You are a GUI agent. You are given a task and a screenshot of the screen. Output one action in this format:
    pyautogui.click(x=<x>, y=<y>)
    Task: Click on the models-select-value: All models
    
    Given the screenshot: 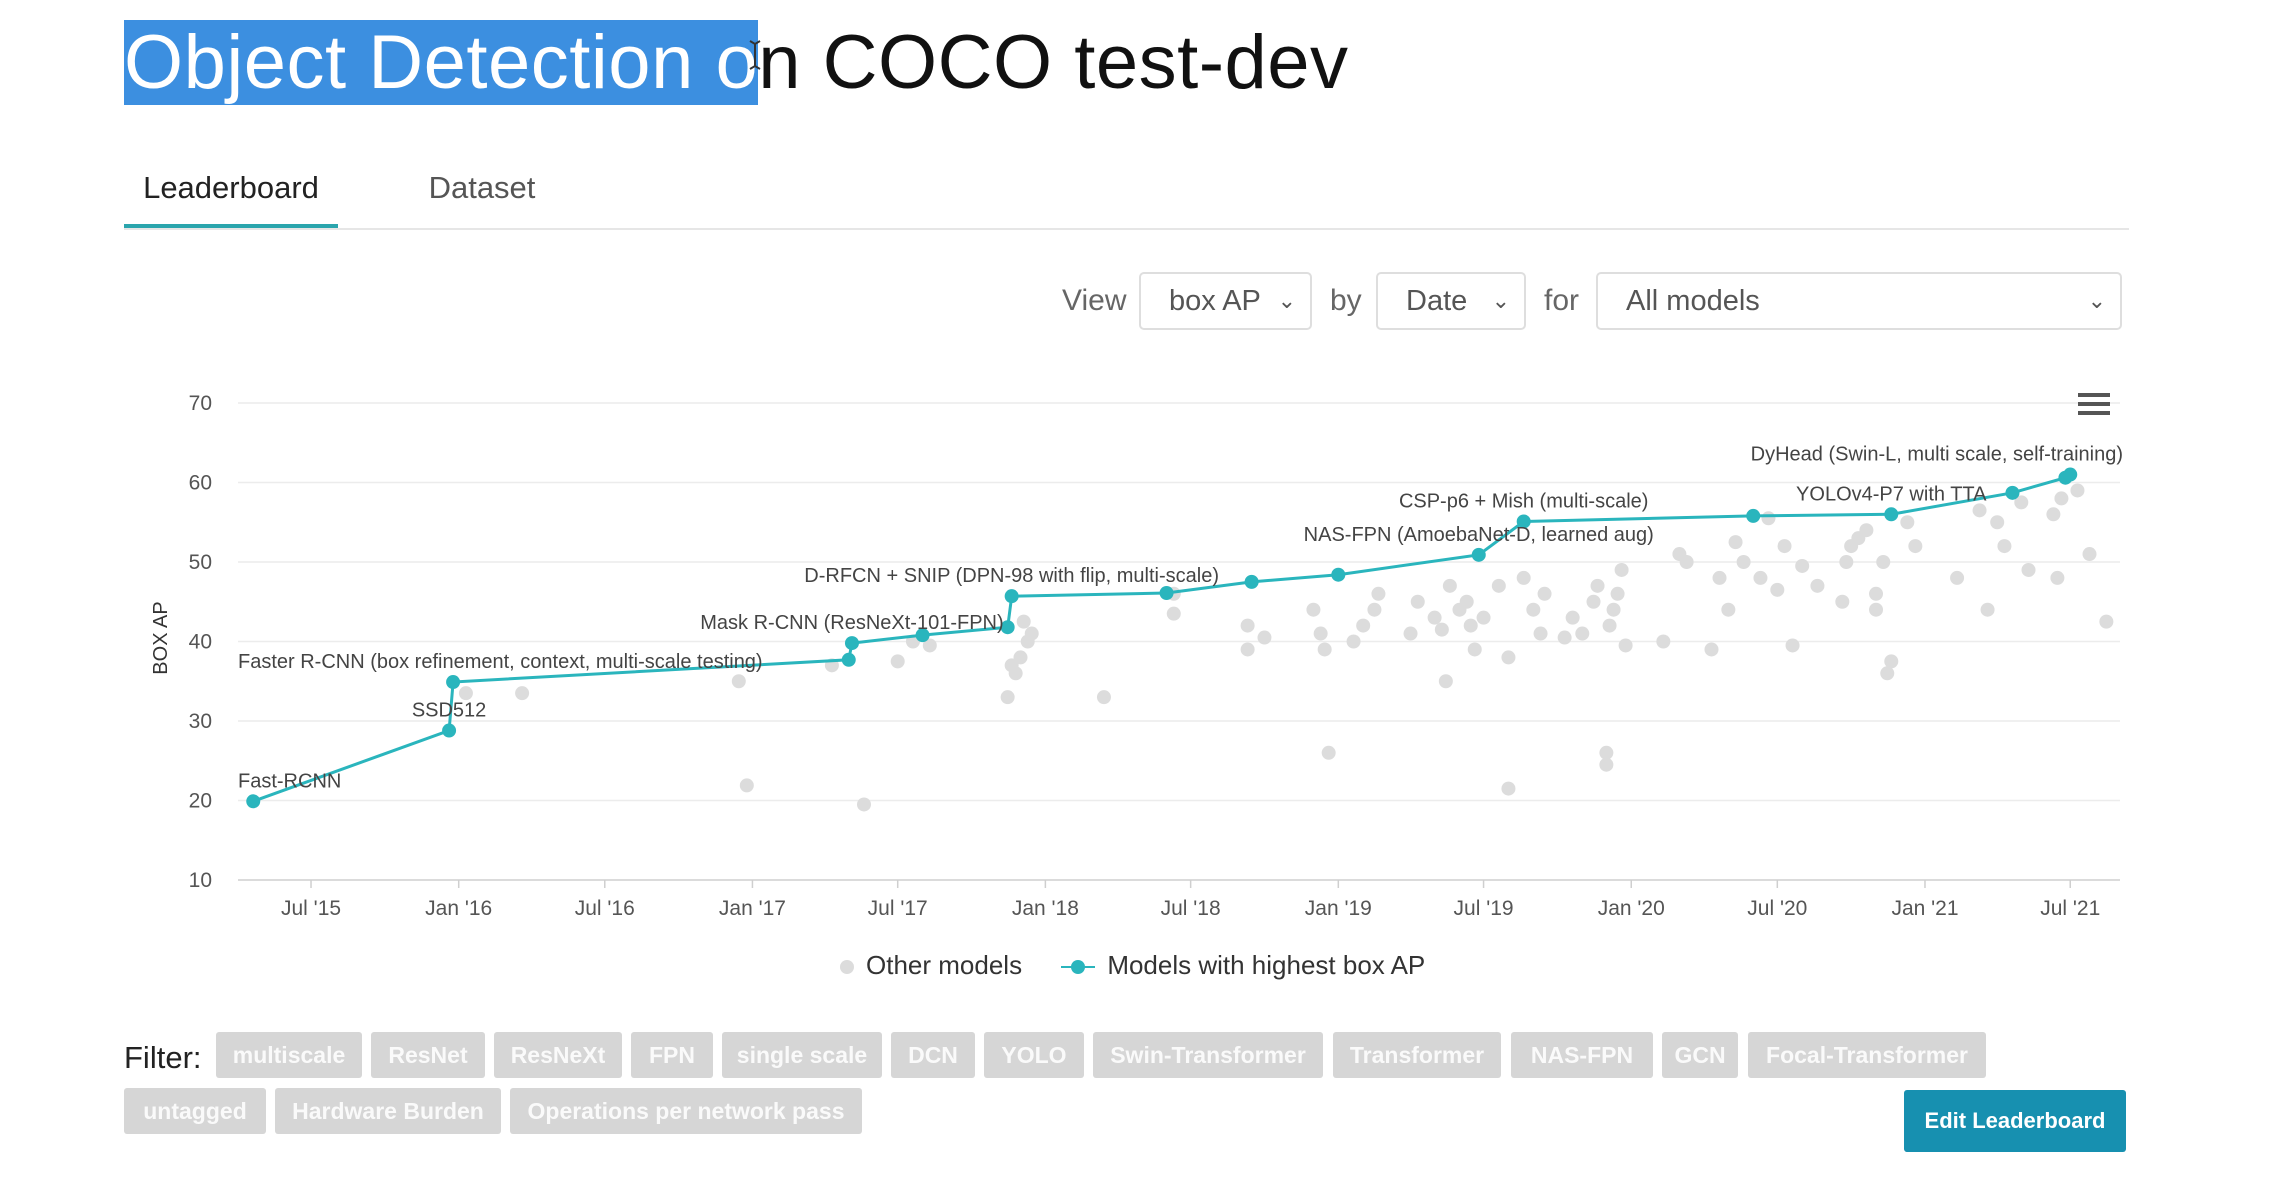 What is the action you would take?
    pyautogui.click(x=1693, y=301)
    